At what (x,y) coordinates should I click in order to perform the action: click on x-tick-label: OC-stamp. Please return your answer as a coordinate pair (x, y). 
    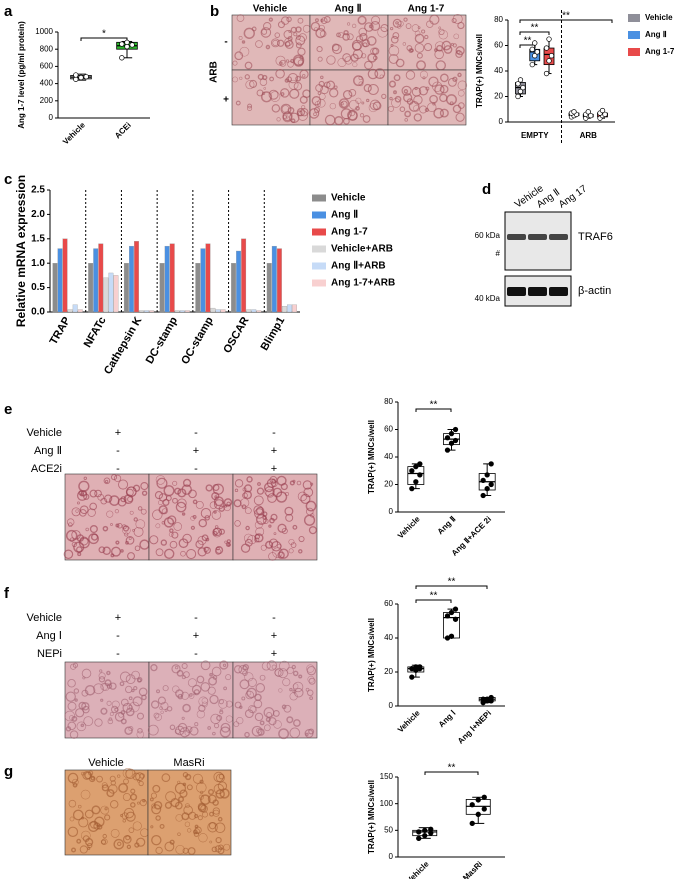
    Looking at the image, I should click on (197, 341).